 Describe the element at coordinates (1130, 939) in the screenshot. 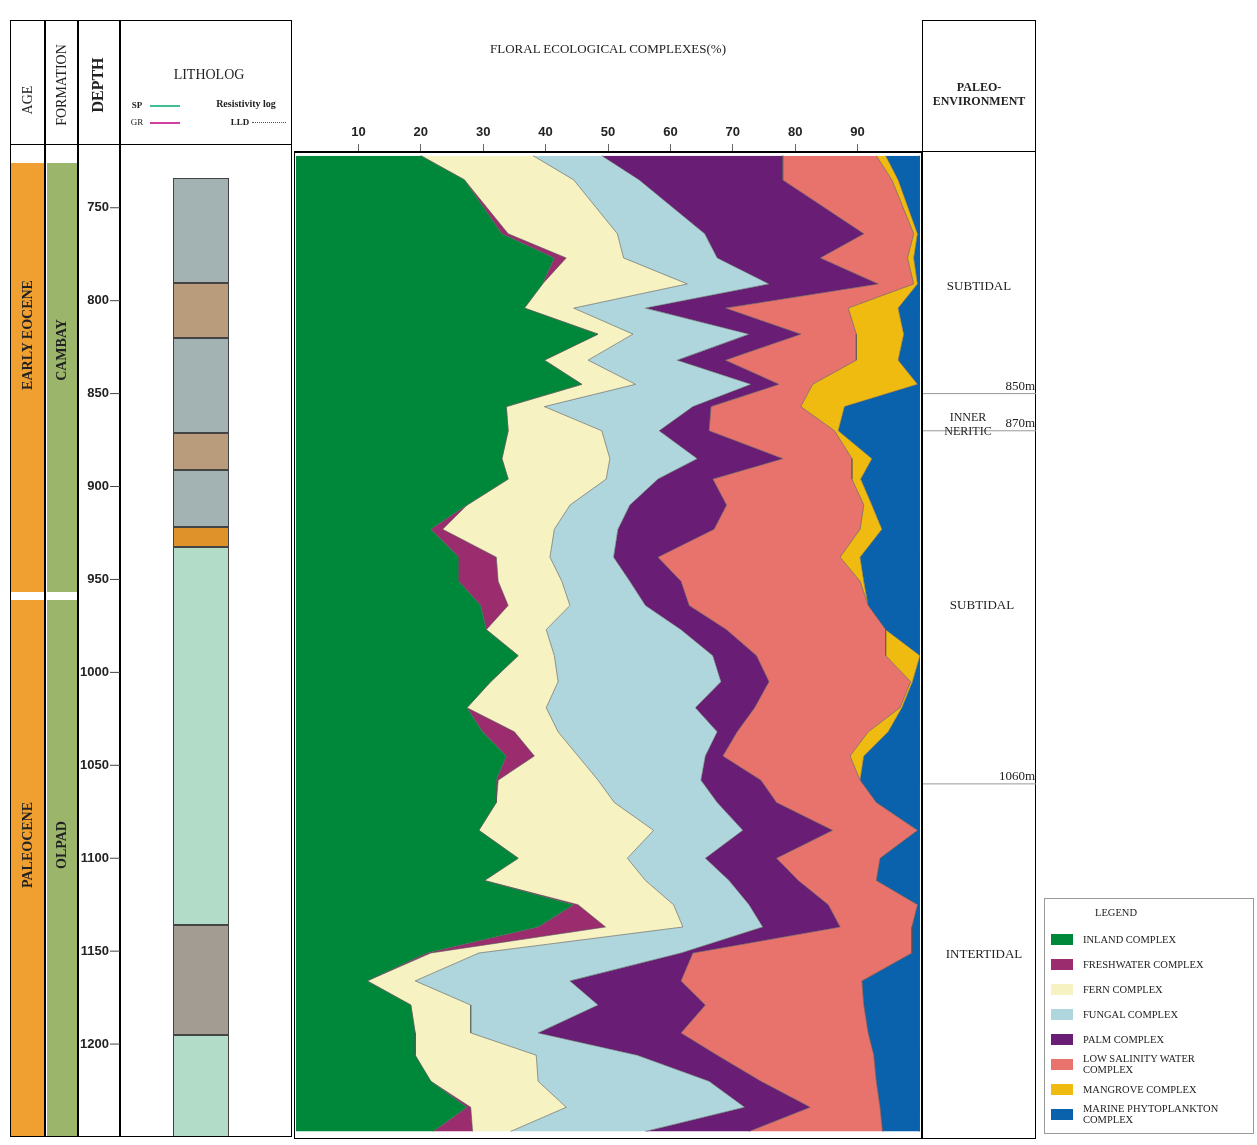

I see `legend-label: INLAND COMPLEX` at that location.